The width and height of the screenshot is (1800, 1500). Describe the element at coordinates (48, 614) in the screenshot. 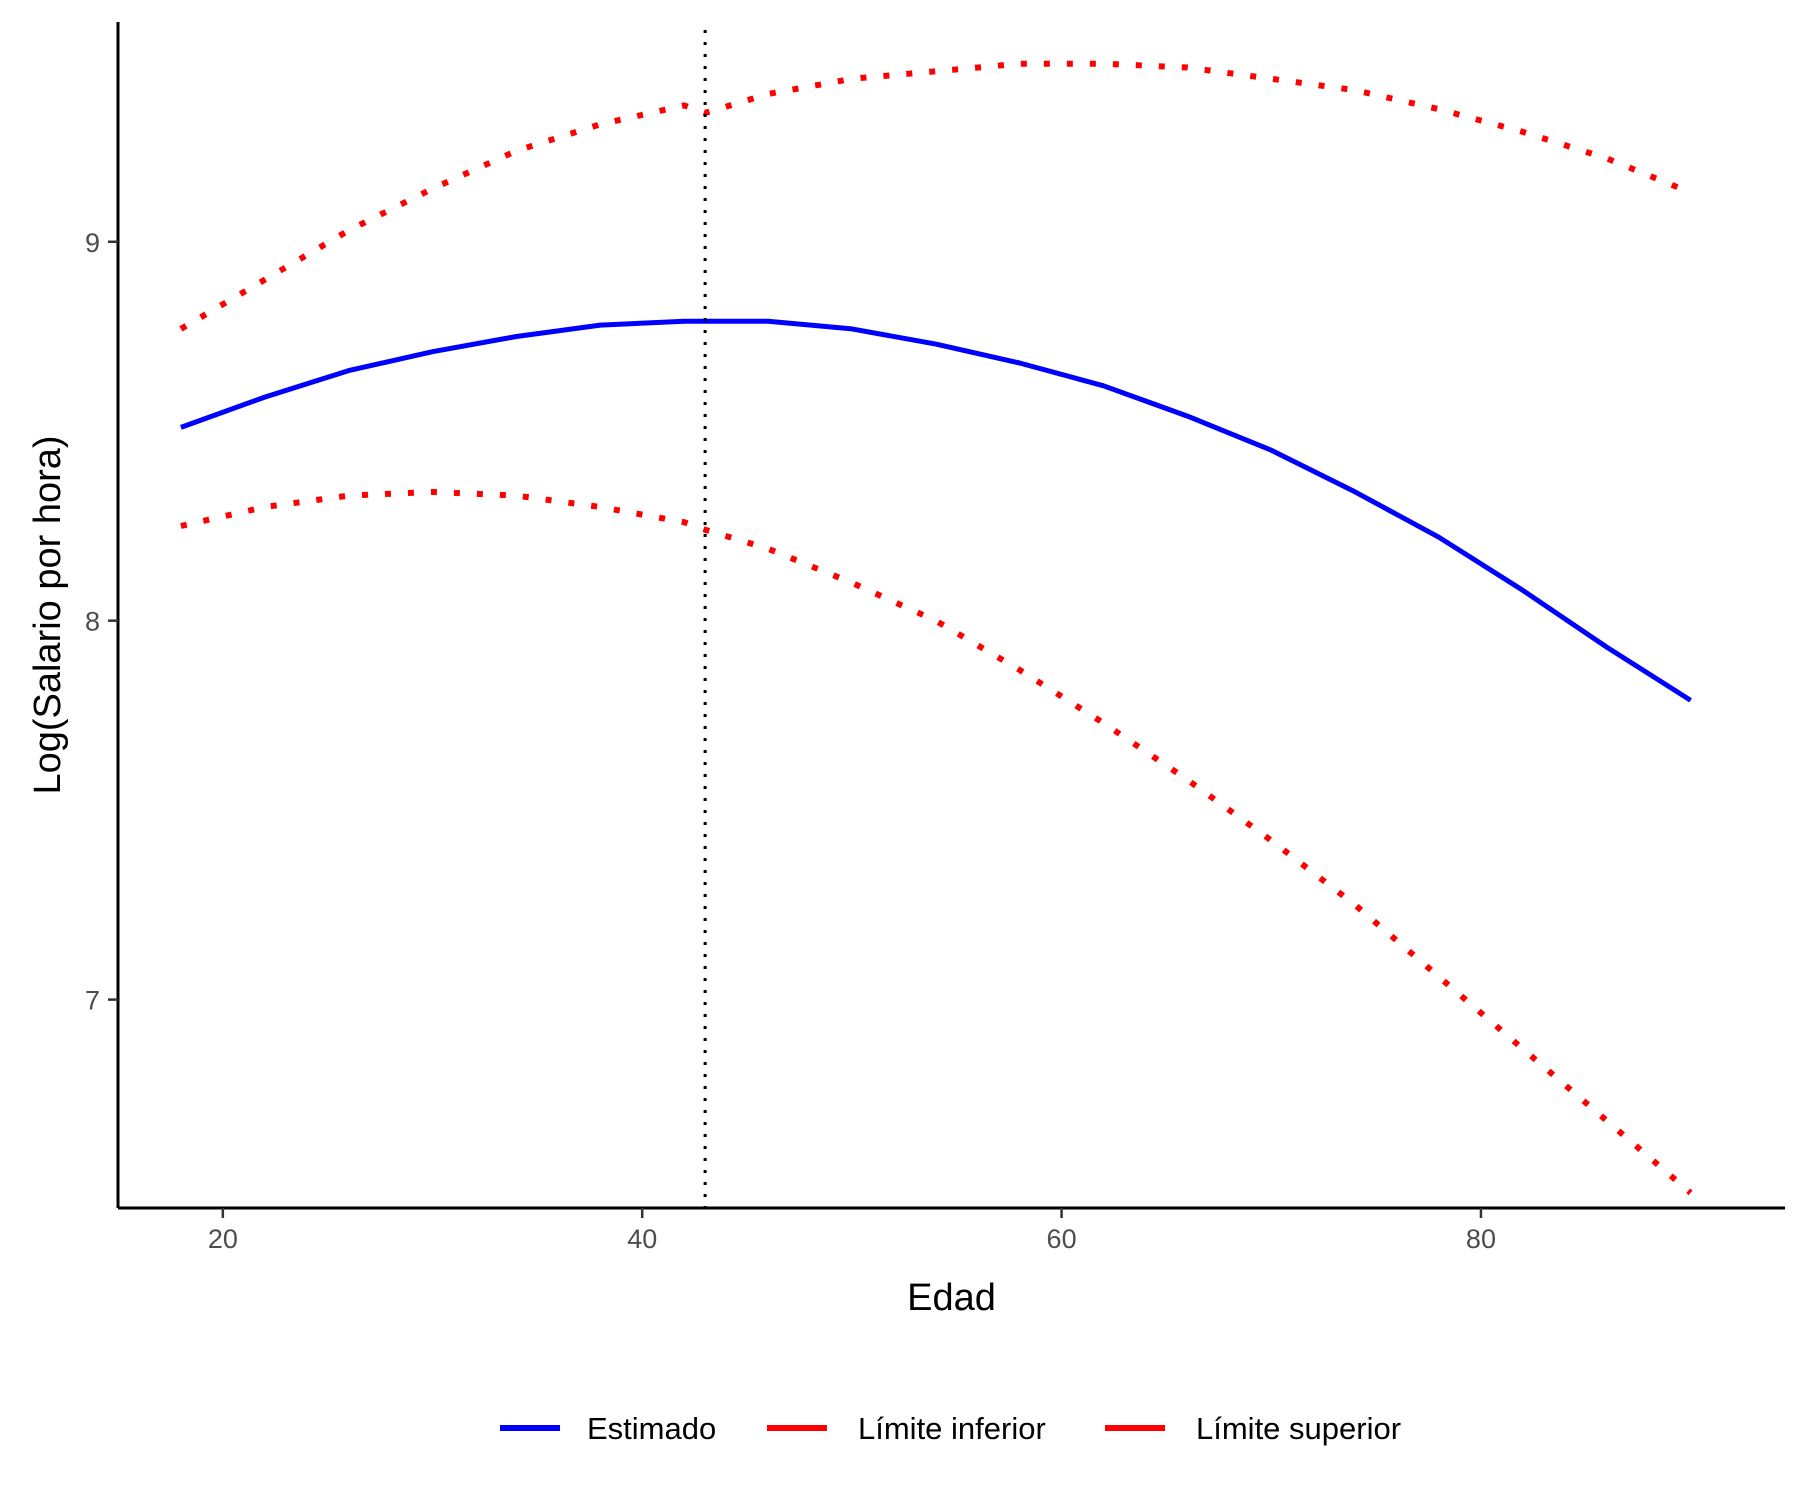

I see `y-axis-title: Log(Salario por hora)` at that location.